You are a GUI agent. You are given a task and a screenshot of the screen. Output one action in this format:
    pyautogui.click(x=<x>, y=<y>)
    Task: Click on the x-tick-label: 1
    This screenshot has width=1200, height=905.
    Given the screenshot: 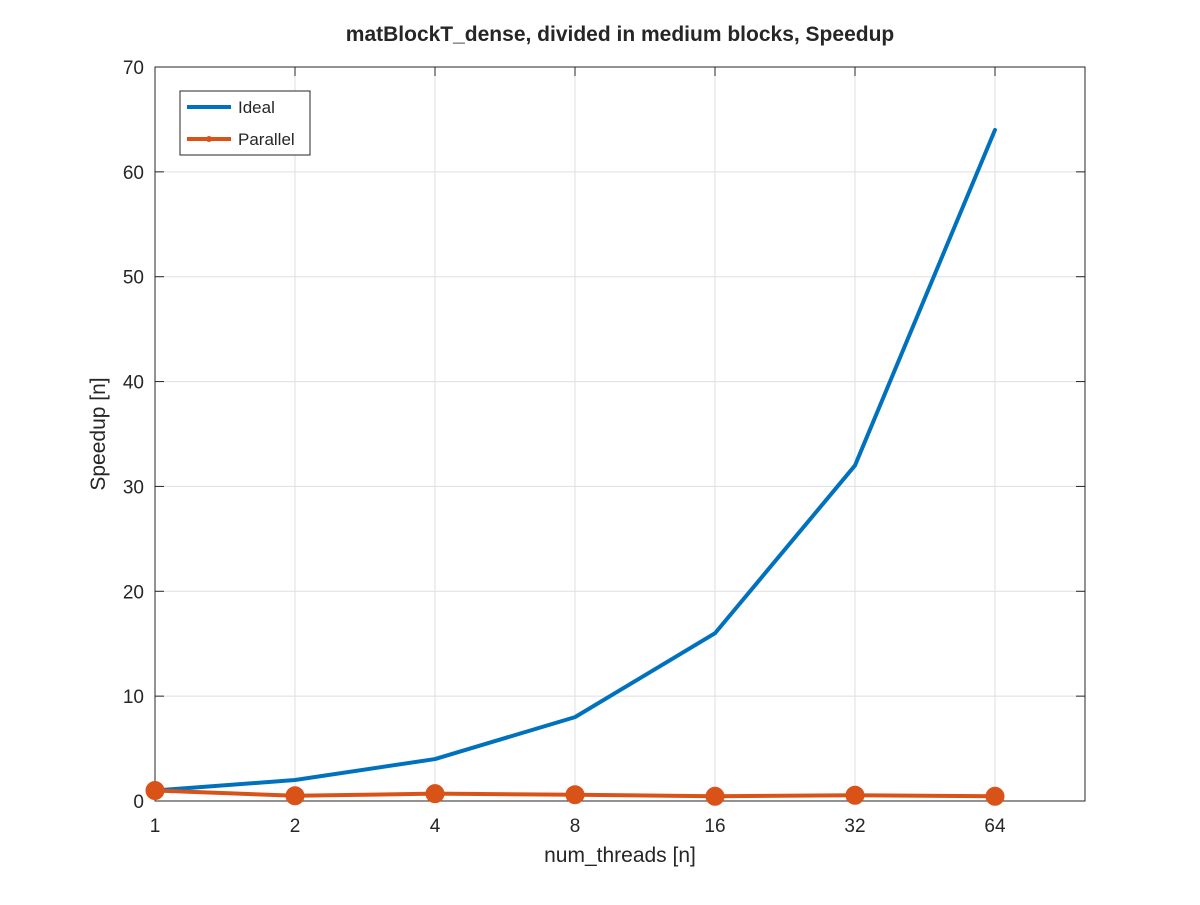 What is the action you would take?
    pyautogui.click(x=155, y=826)
    